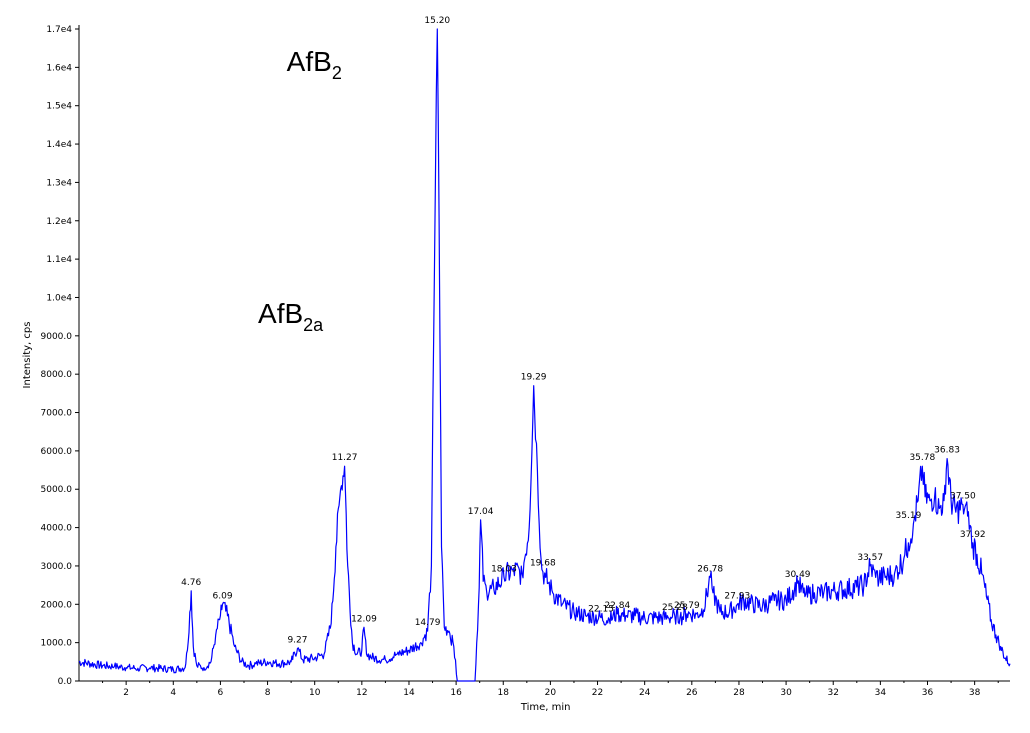 The image size is (1030, 733). What do you see at coordinates (922, 458) in the screenshot?
I see `peak-label: 35.78` at bounding box center [922, 458].